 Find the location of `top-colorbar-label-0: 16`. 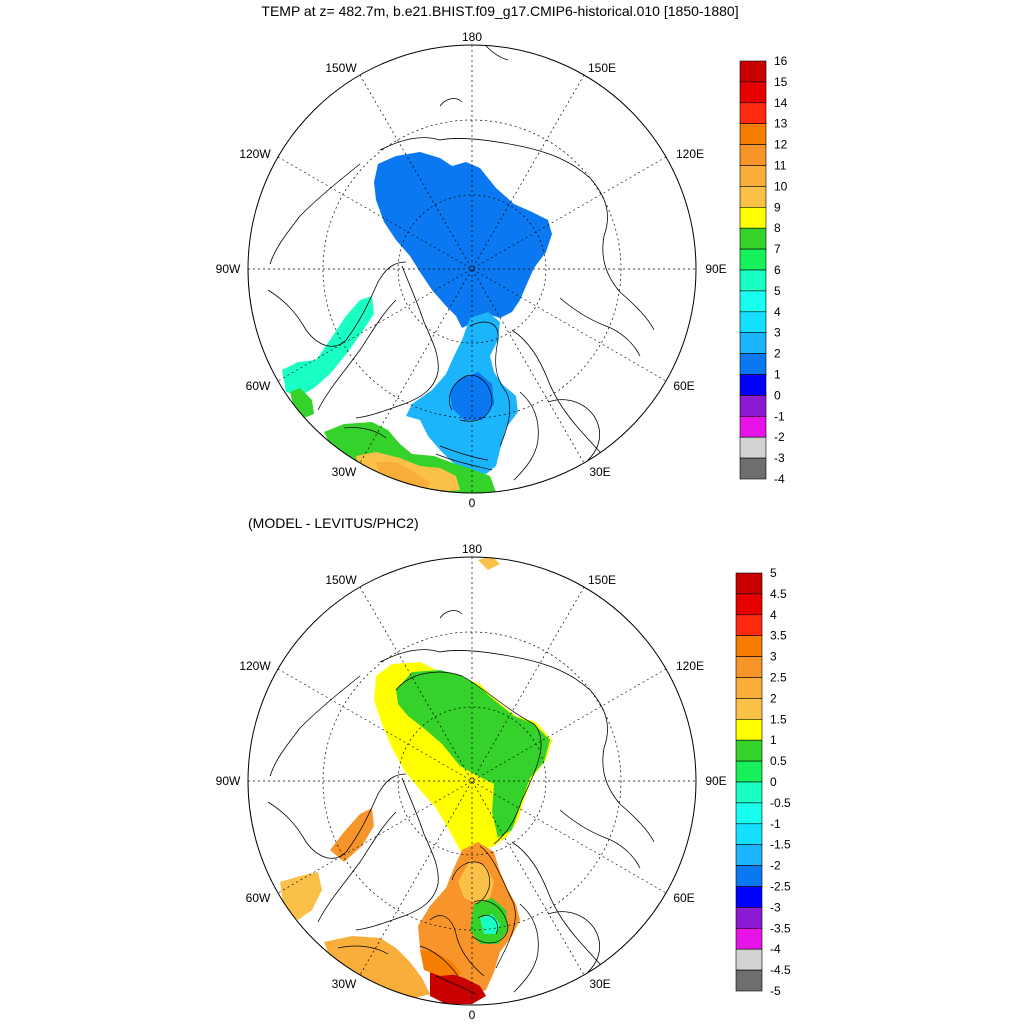

top-colorbar-label-0: 16 is located at coordinates (781, 61).